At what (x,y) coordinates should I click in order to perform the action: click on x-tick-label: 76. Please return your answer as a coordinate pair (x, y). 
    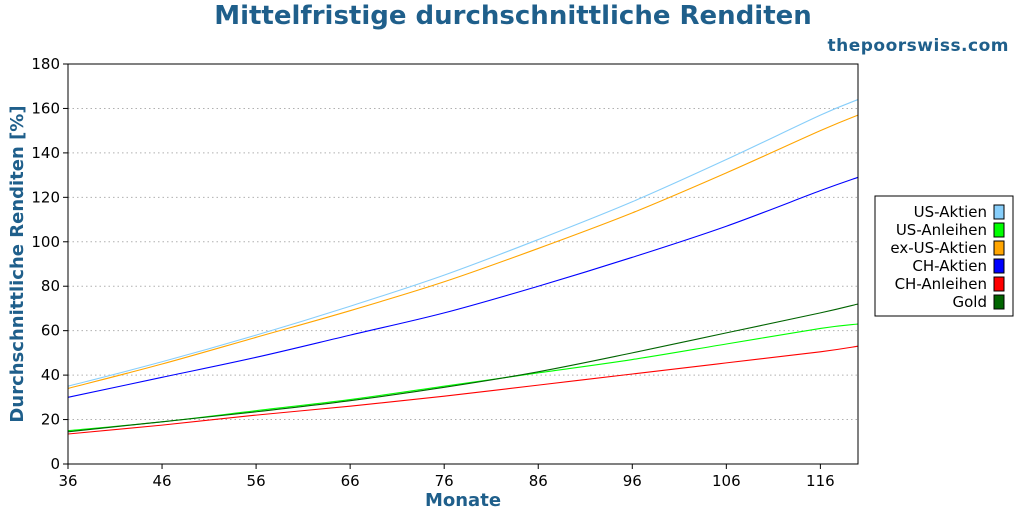
    Looking at the image, I should click on (444, 481).